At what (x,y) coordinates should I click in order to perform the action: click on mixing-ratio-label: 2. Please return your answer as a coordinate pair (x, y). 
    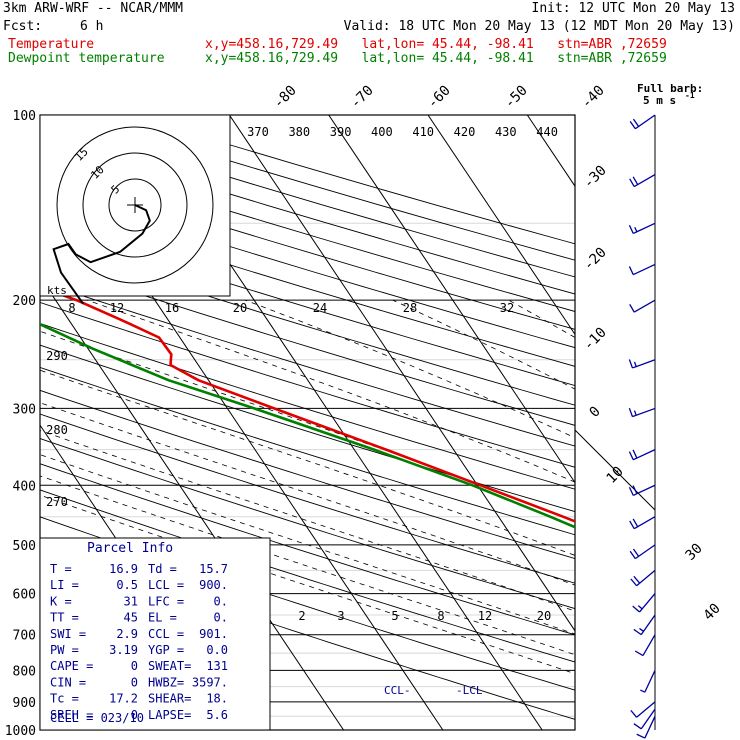
    Looking at the image, I should click on (301, 616).